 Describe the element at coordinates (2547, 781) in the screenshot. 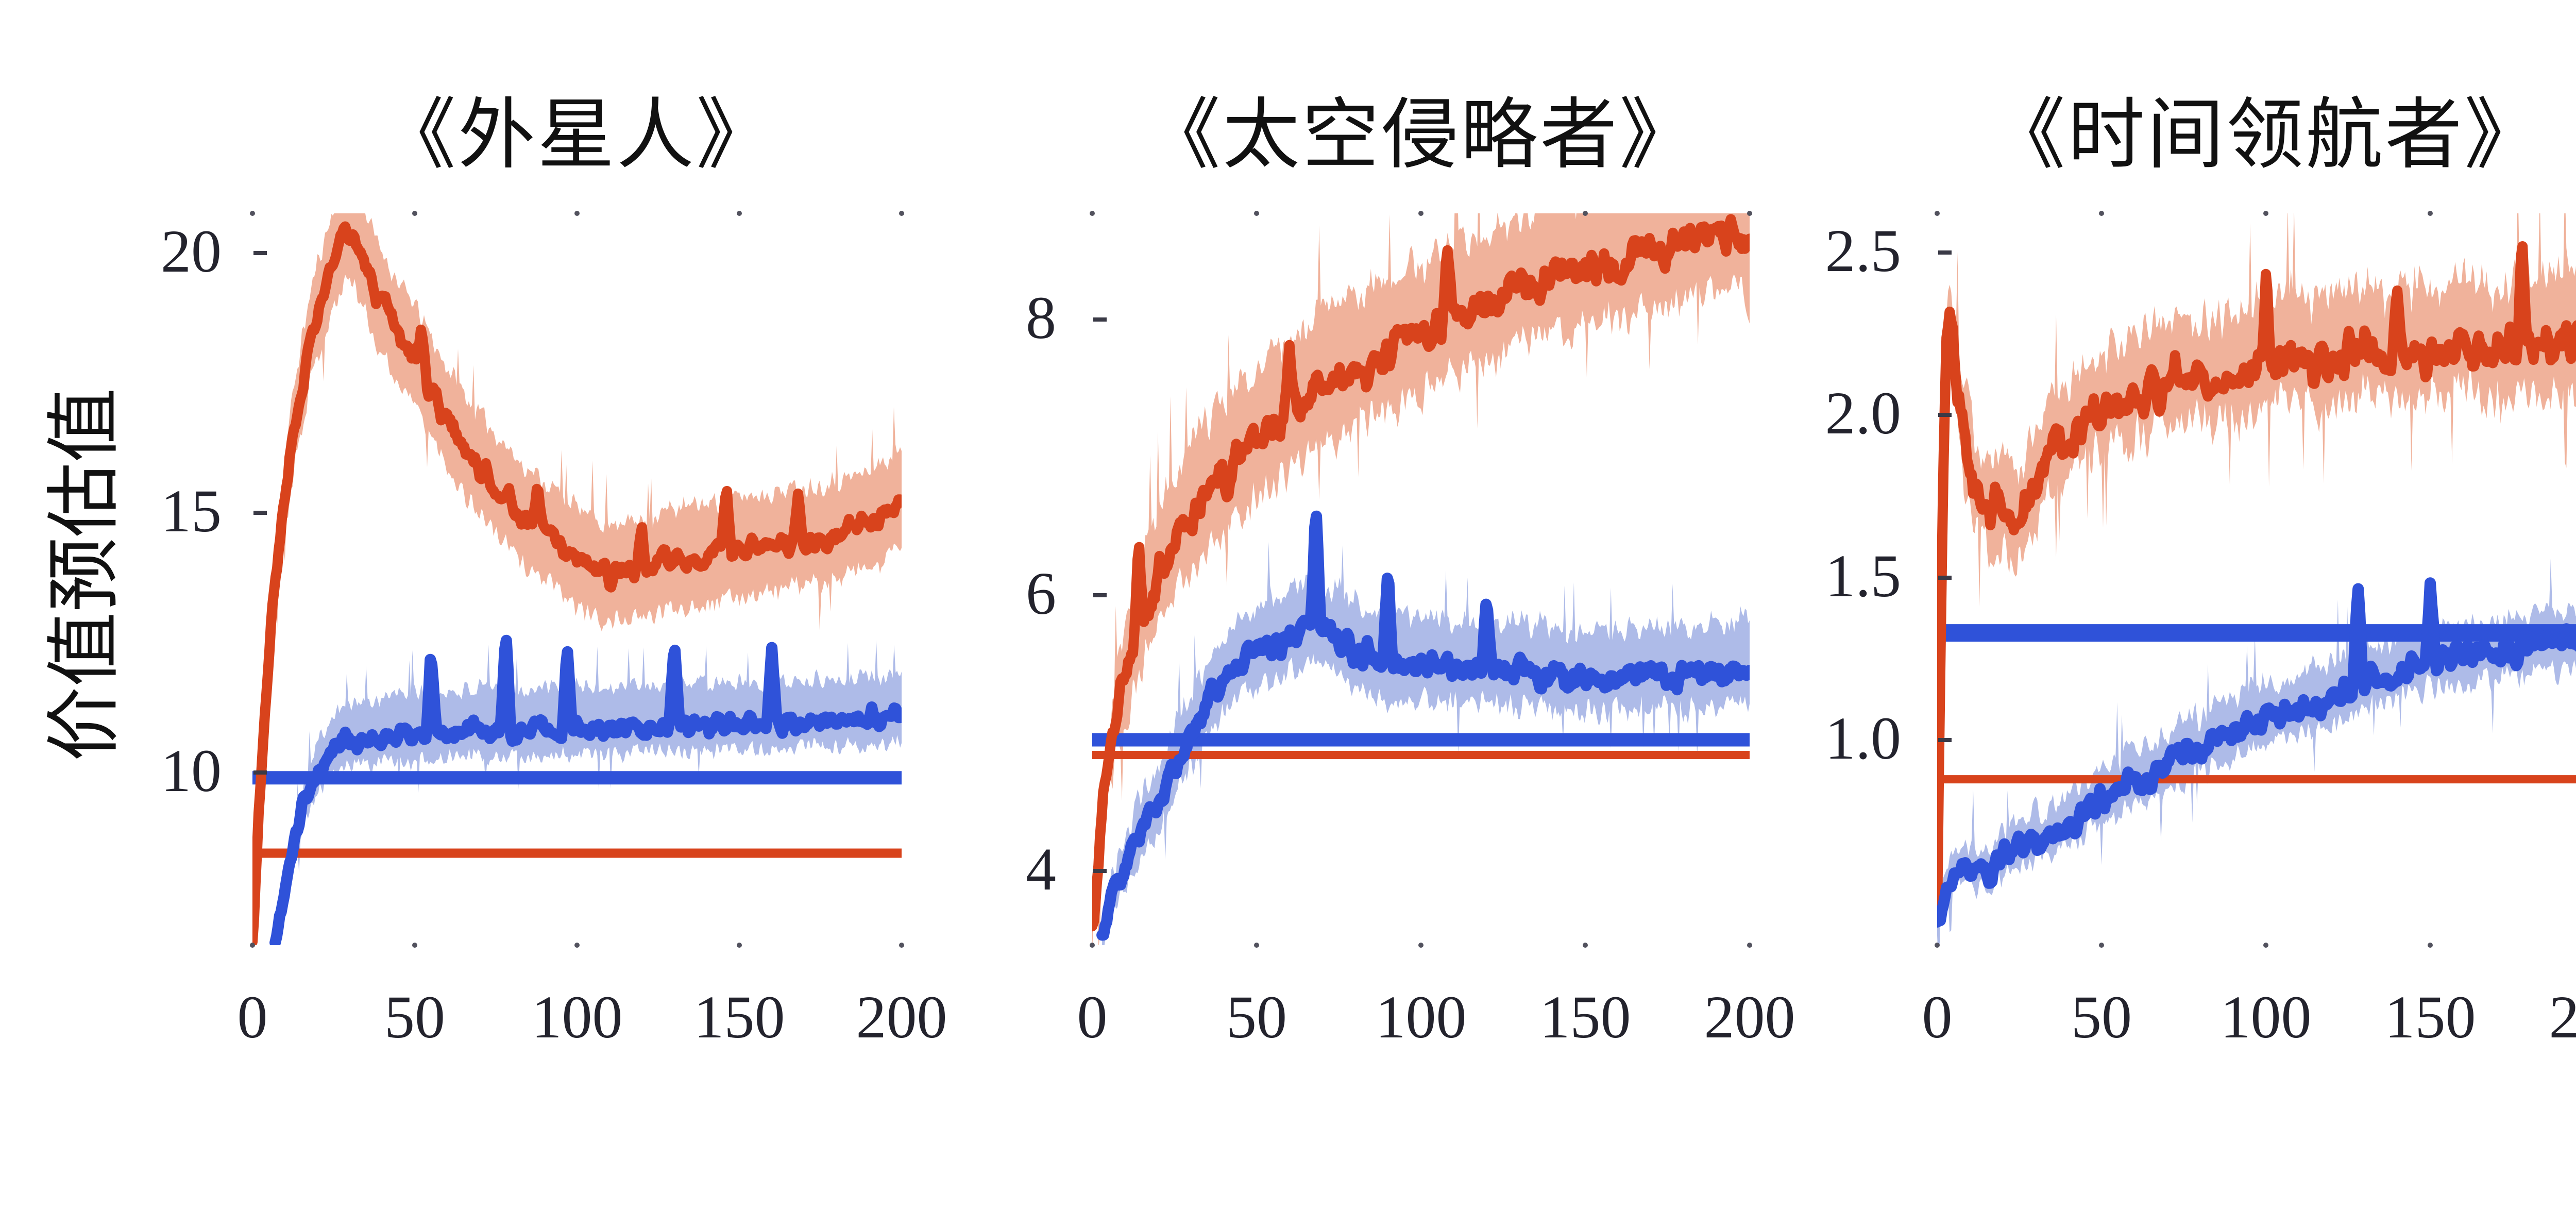

I see `y-tick-label: 2` at that location.